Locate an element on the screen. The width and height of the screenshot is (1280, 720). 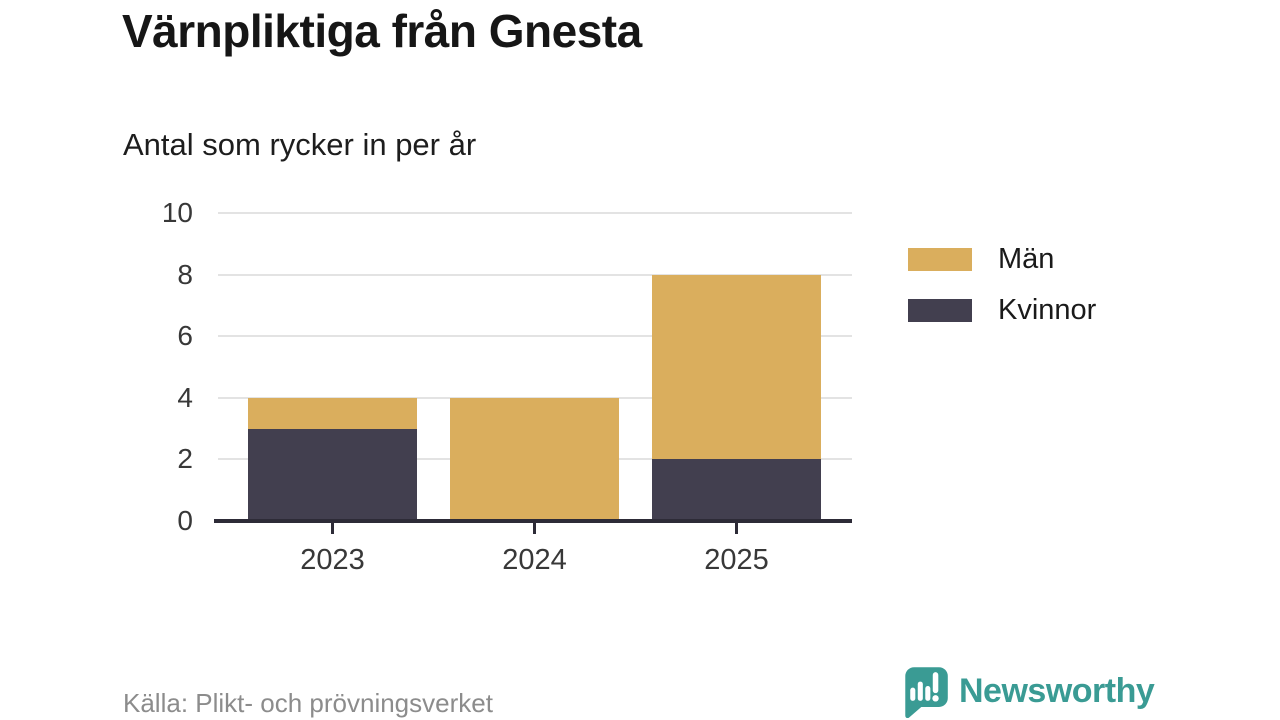
y-tick-label: 10 is located at coordinates (177, 212).